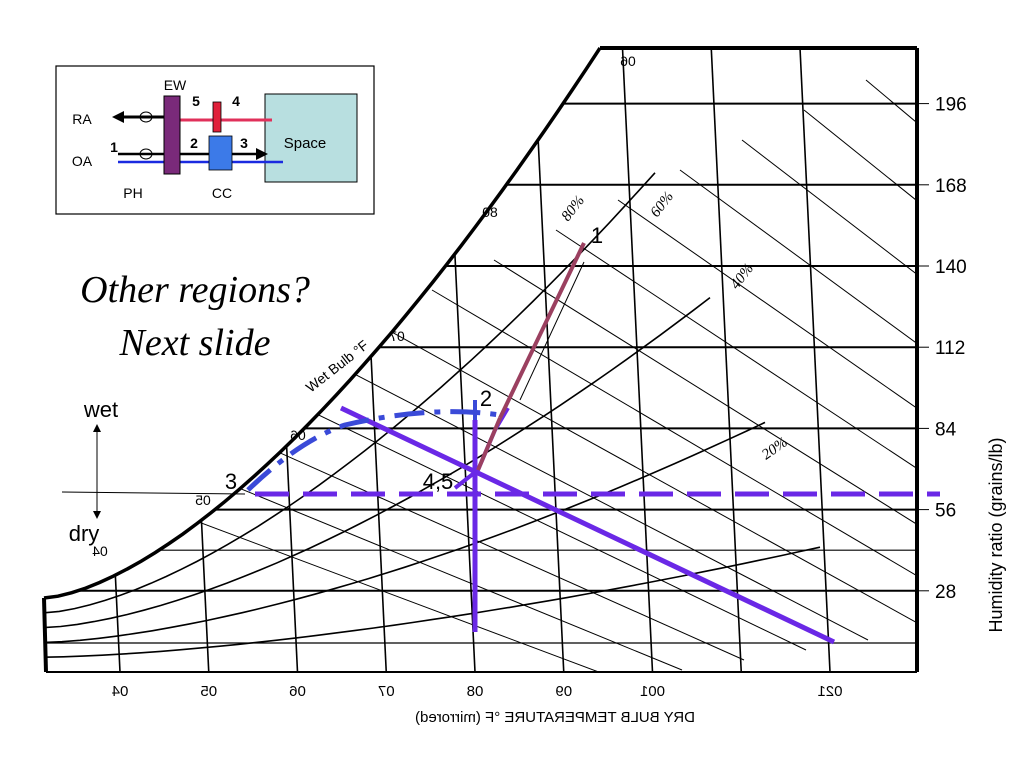  What do you see at coordinates (118, 117) in the screenshot?
I see `ra-arrowhead-icon` at bounding box center [118, 117].